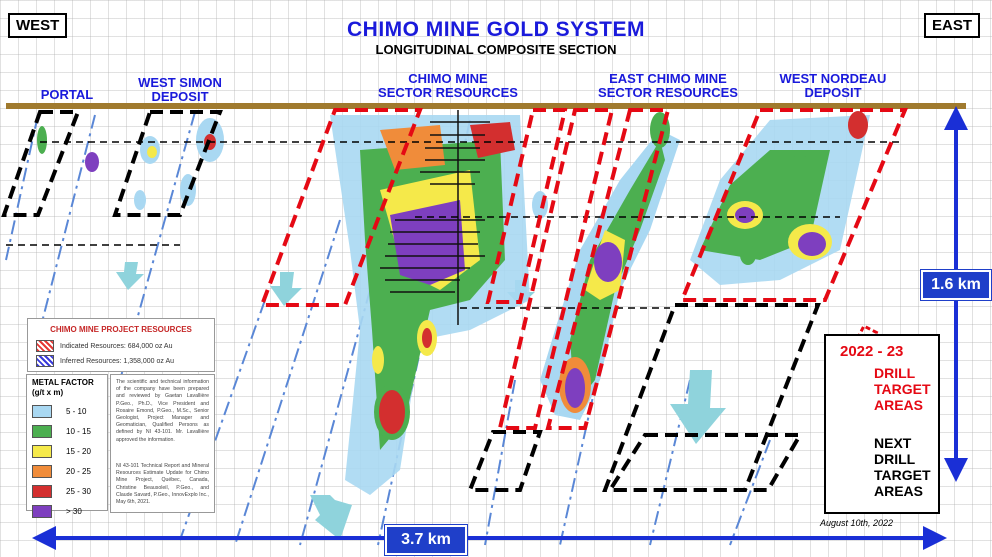  Describe the element at coordinates (48, 392) in the screenshot. I see `metal-factor-unit: (g/t x m)` at that location.